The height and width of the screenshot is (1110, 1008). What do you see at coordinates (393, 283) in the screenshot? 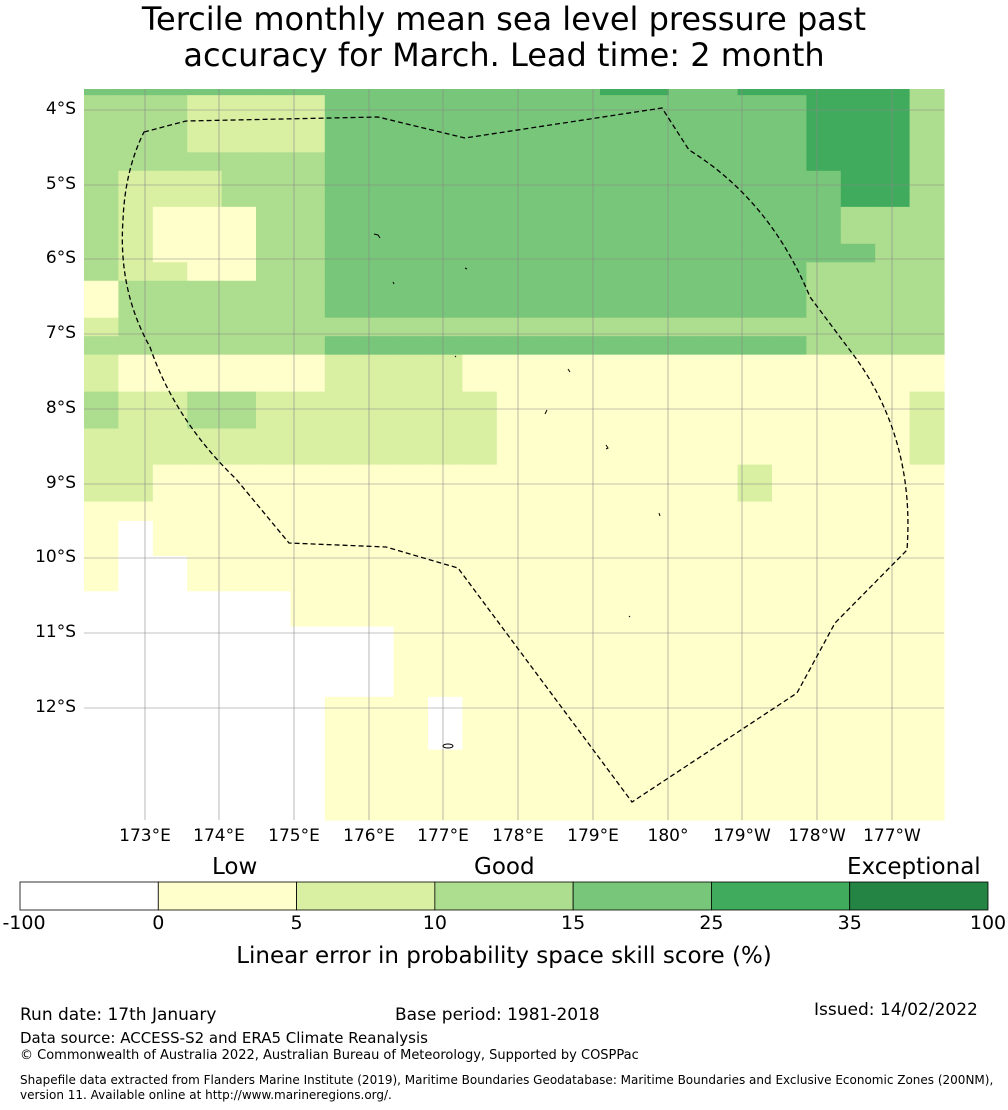
I see `island` at bounding box center [393, 283].